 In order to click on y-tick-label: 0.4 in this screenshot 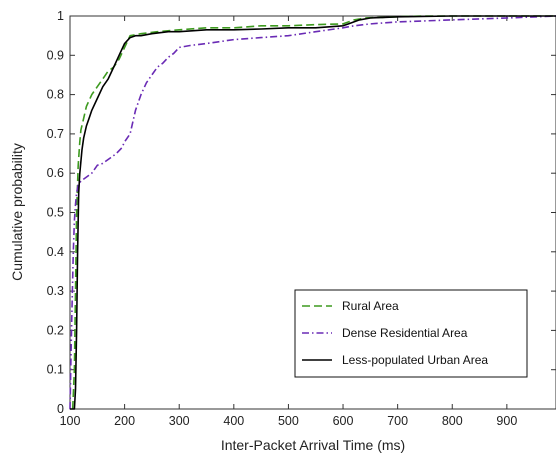, I will do `click(55, 252)`.